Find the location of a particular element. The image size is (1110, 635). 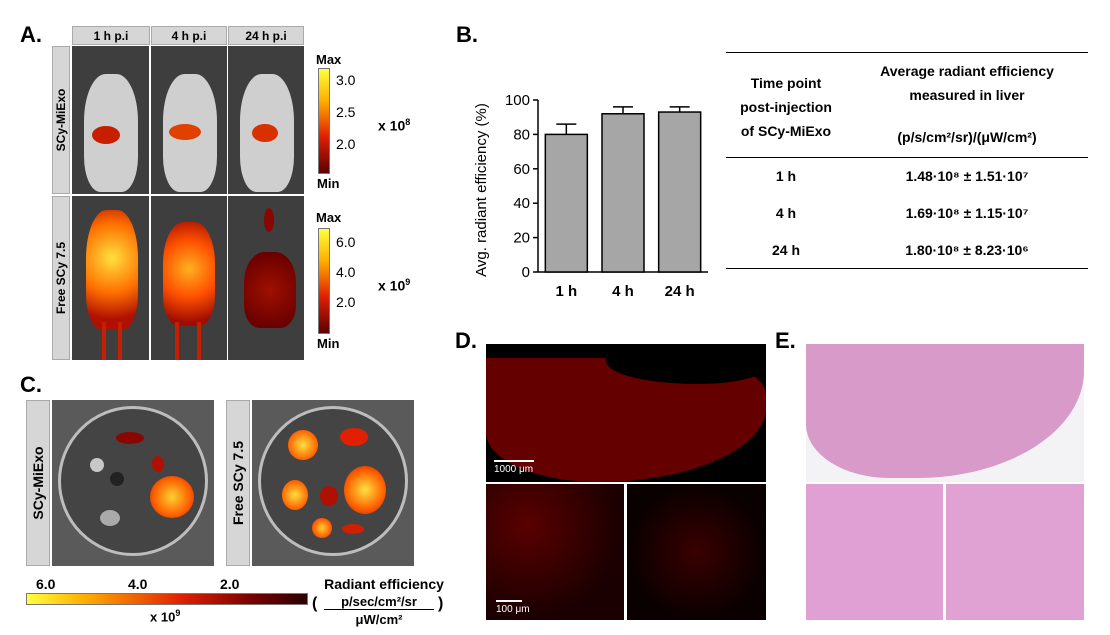

scale-bottom-tick-3: 2.0 is located at coordinates (346, 302).